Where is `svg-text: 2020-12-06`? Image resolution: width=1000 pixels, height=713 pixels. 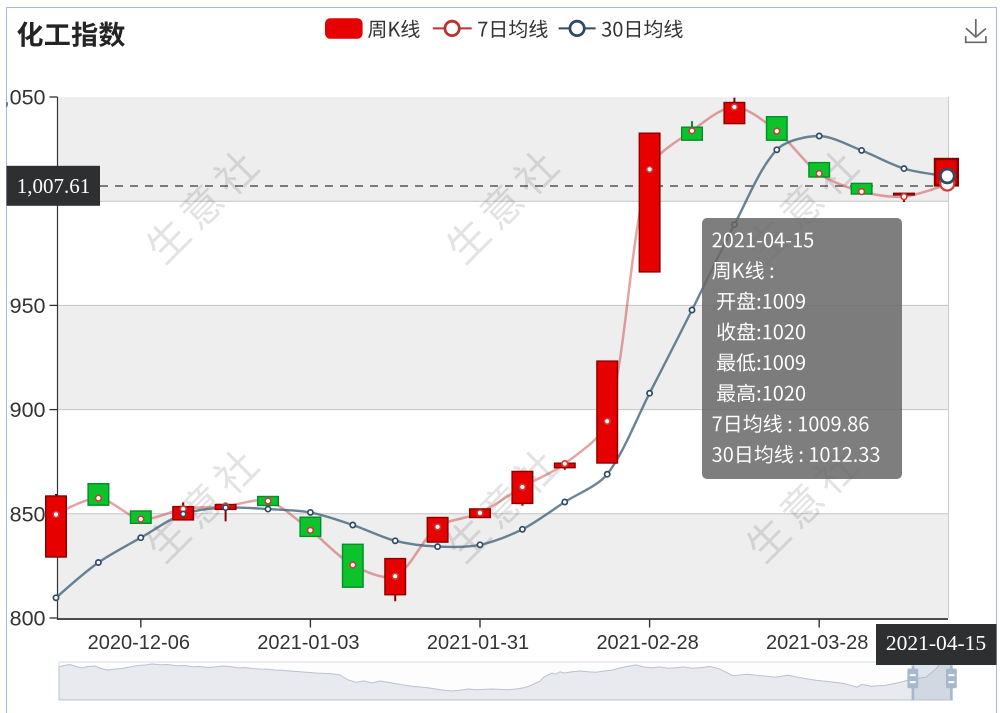
svg-text: 2020-12-06 is located at coordinates (139, 643).